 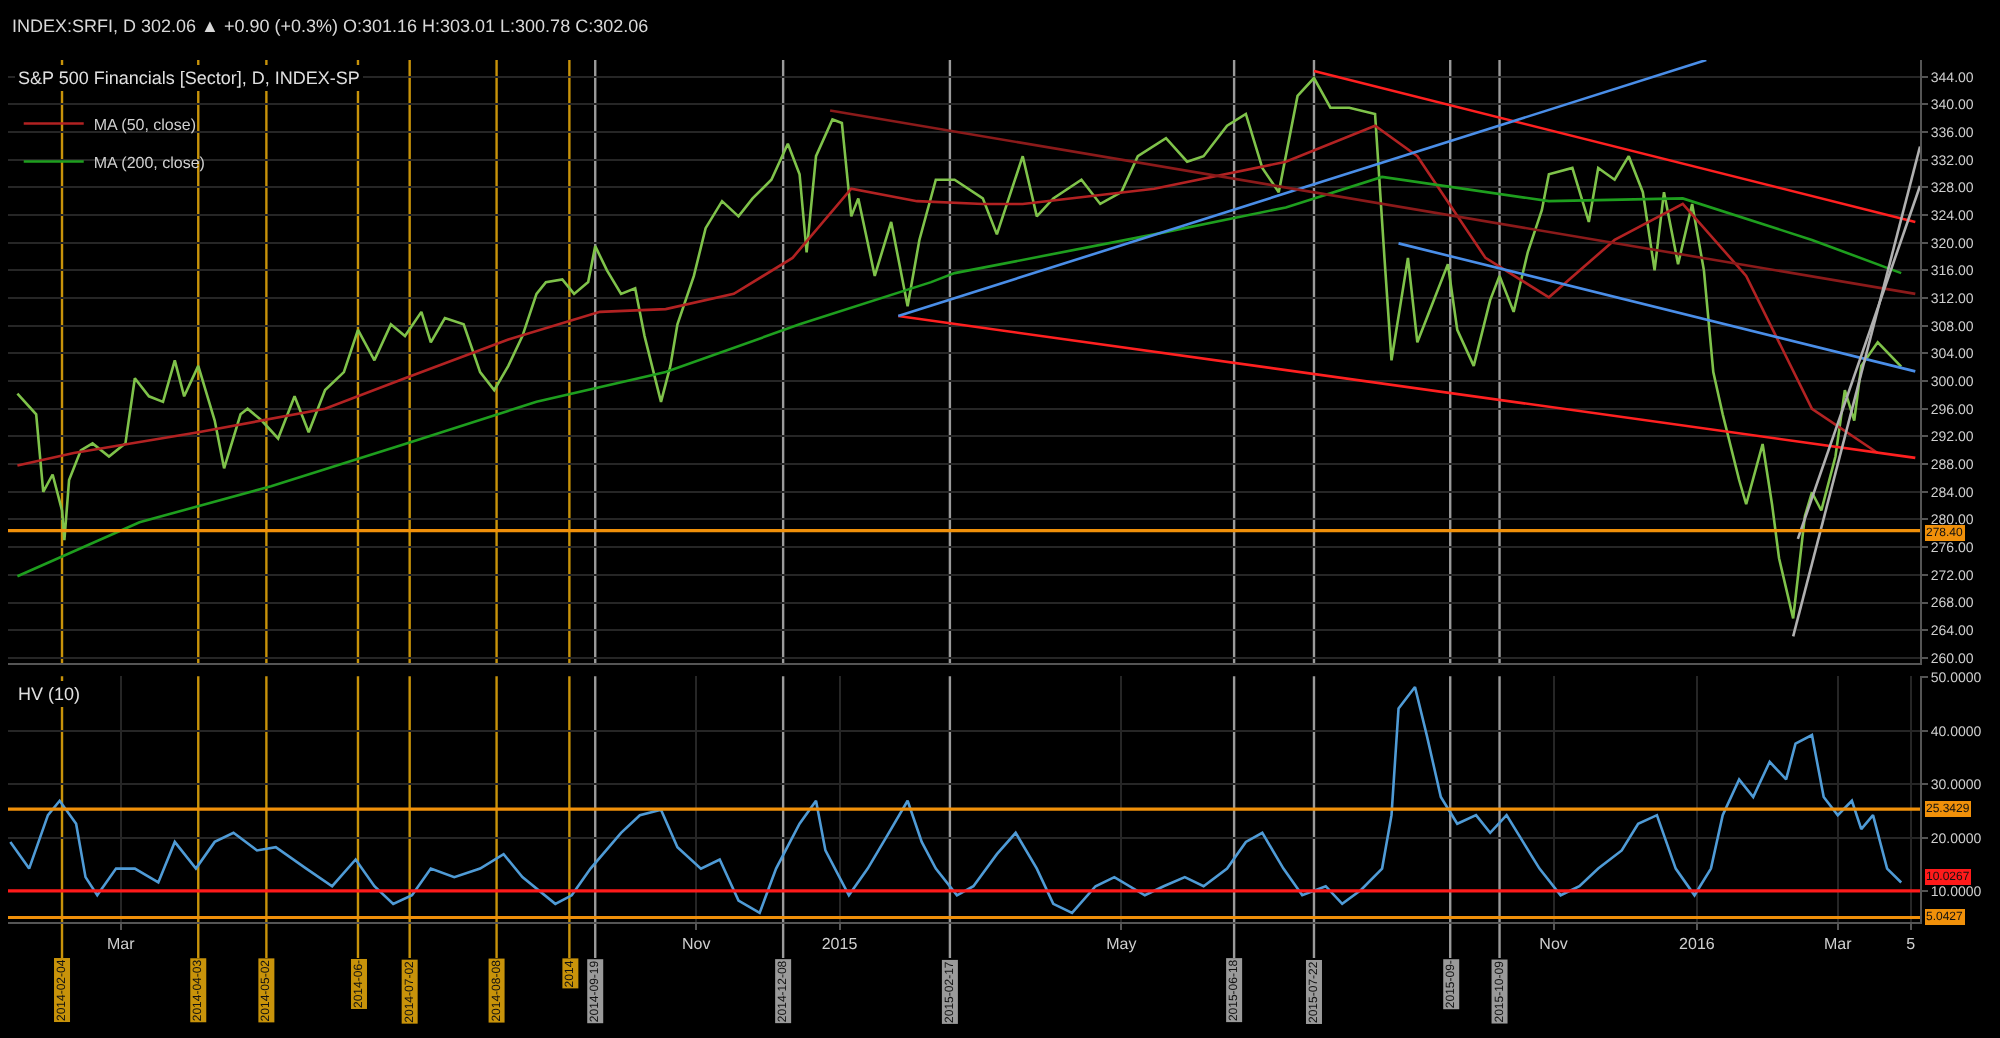 What do you see at coordinates (1697, 944) in the screenshot?
I see `x-tick-label: 2016` at bounding box center [1697, 944].